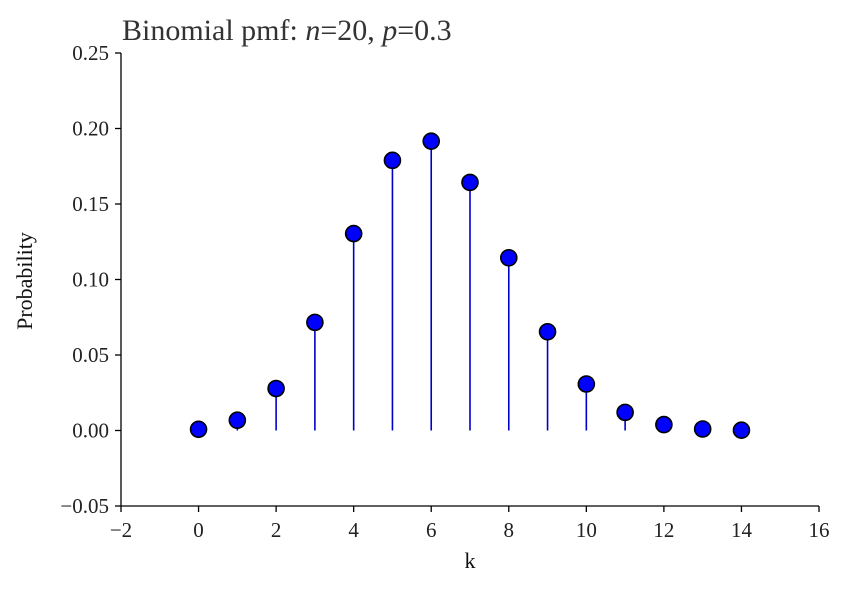 The width and height of the screenshot is (846, 589). What do you see at coordinates (431, 530) in the screenshot?
I see `x-tick-label: 6` at bounding box center [431, 530].